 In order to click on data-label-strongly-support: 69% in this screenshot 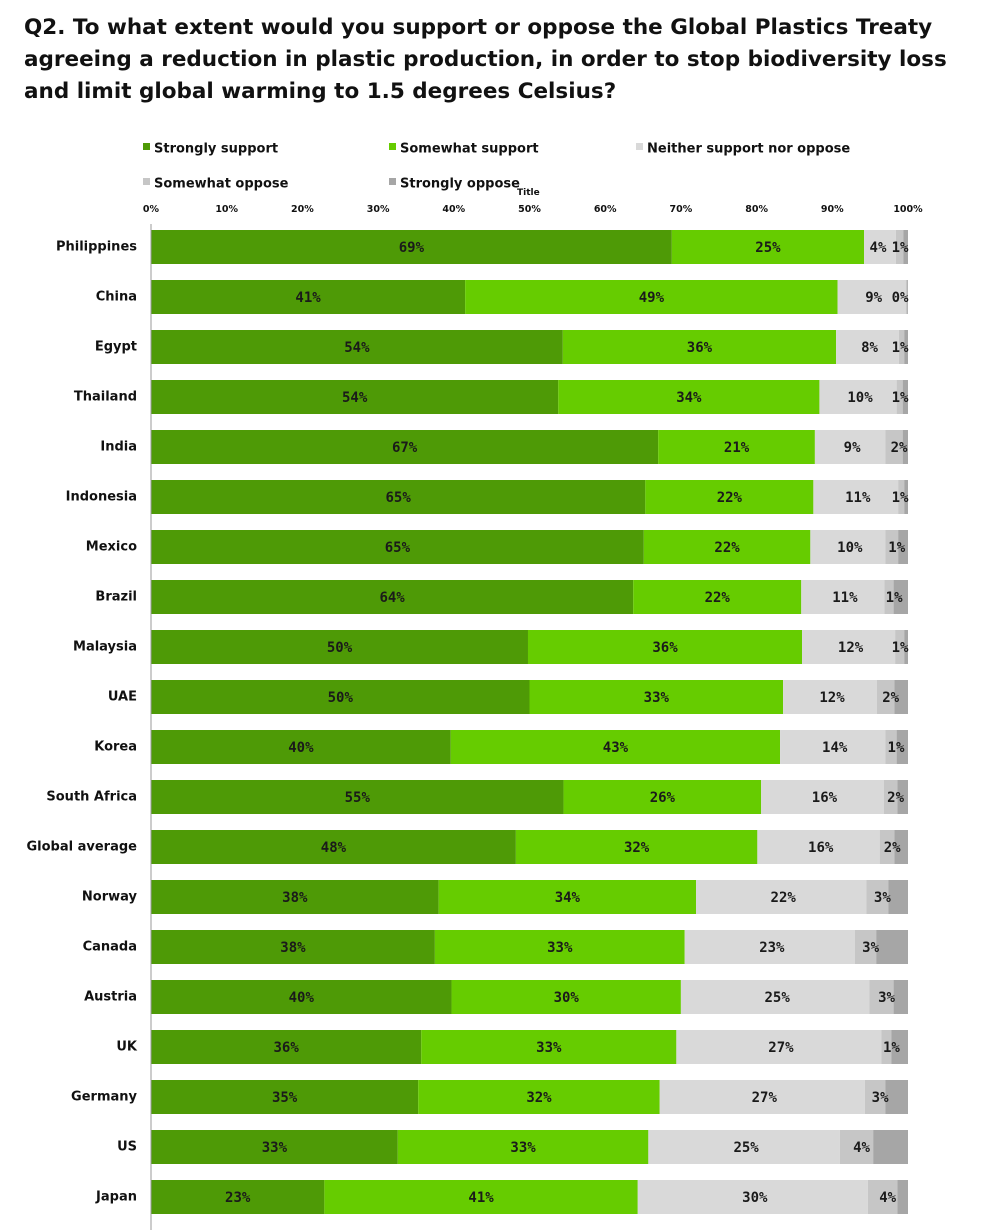, I will do `click(412, 248)`.